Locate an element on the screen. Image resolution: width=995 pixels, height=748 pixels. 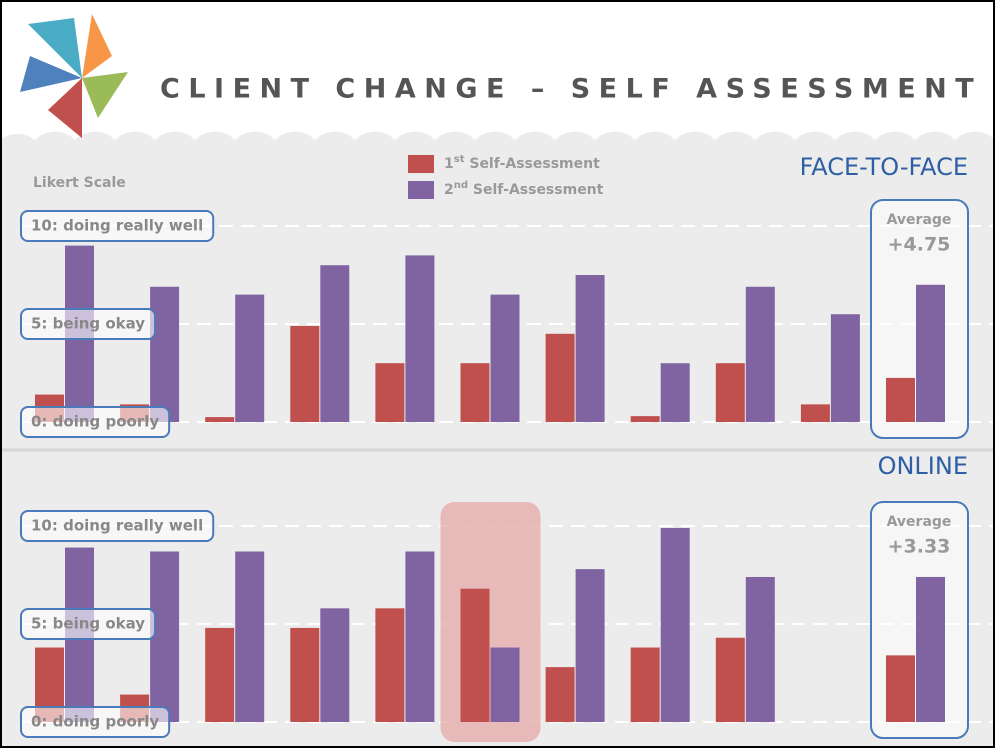
logo is located at coordinates (74, 76).